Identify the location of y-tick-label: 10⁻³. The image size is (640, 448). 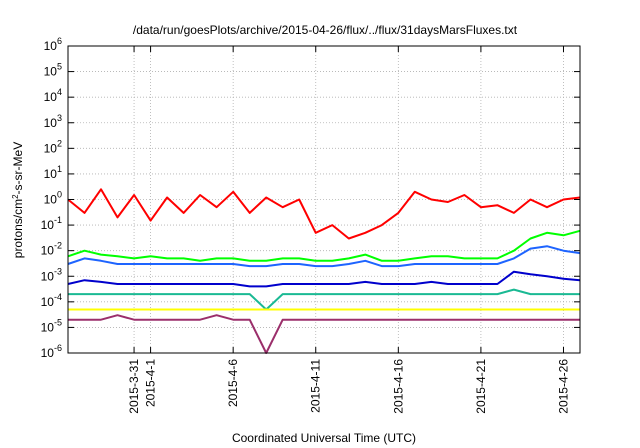
(51, 274).